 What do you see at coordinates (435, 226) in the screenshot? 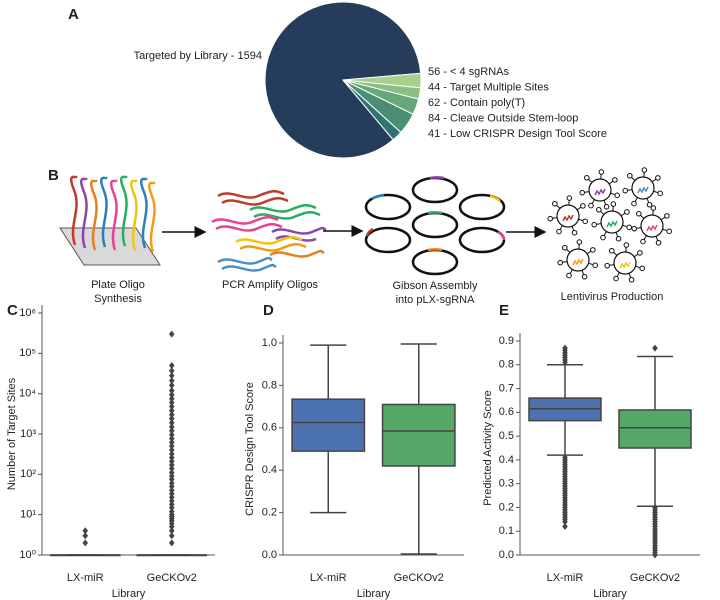
I see `plasmids` at bounding box center [435, 226].